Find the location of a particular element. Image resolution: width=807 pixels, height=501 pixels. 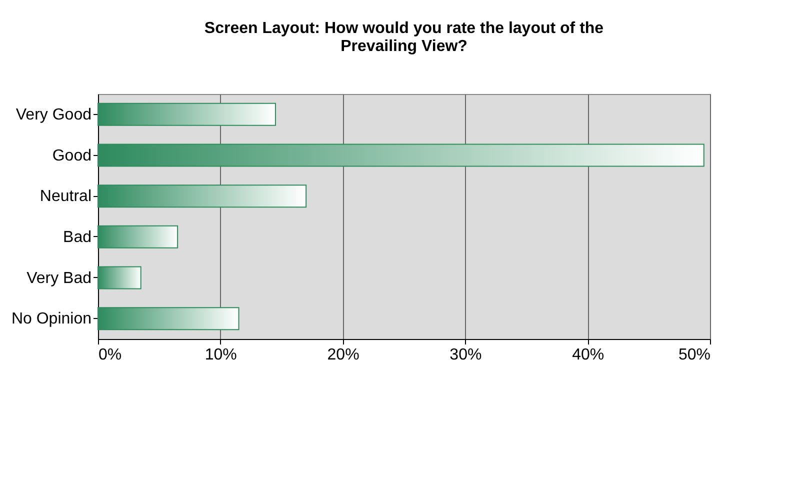

y-tick-label: Bad is located at coordinates (77, 237).